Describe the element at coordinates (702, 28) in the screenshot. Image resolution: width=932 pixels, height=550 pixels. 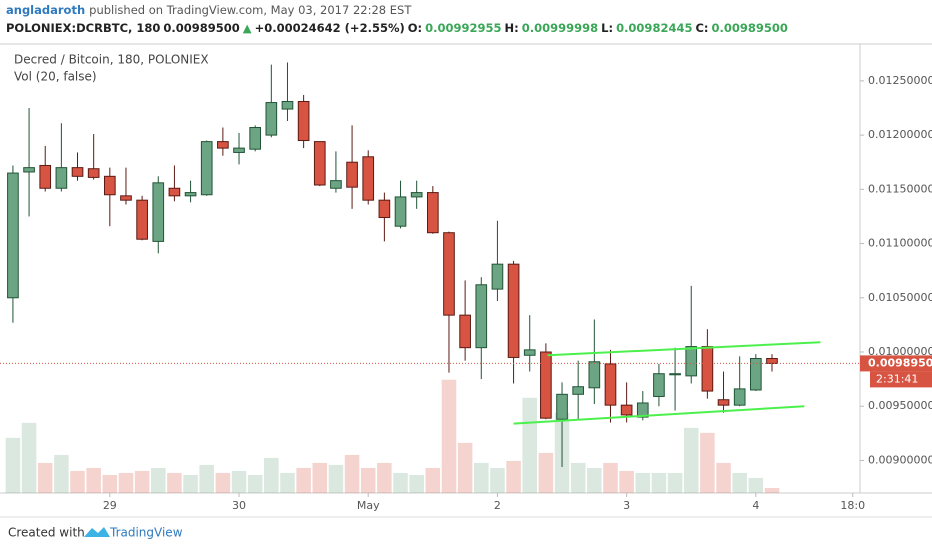
I see `c-label: C:` at that location.